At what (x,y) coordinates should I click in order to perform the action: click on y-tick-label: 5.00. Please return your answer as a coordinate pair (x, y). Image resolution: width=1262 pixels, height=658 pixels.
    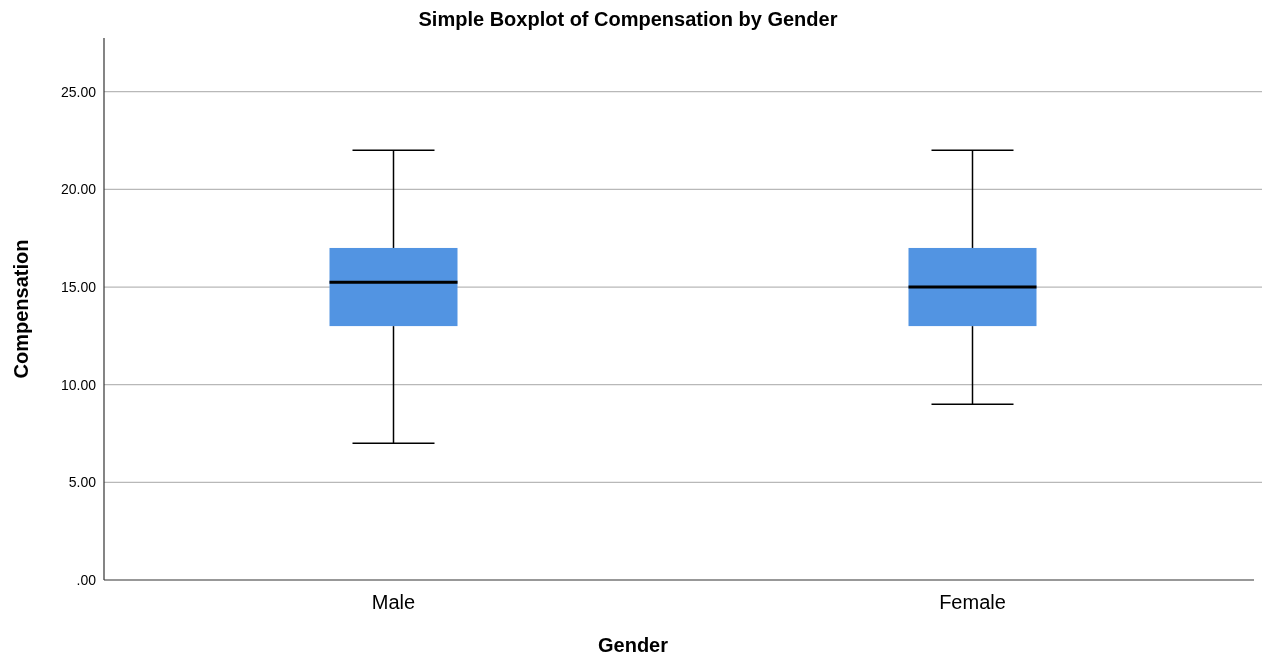
    Looking at the image, I should click on (82, 482).